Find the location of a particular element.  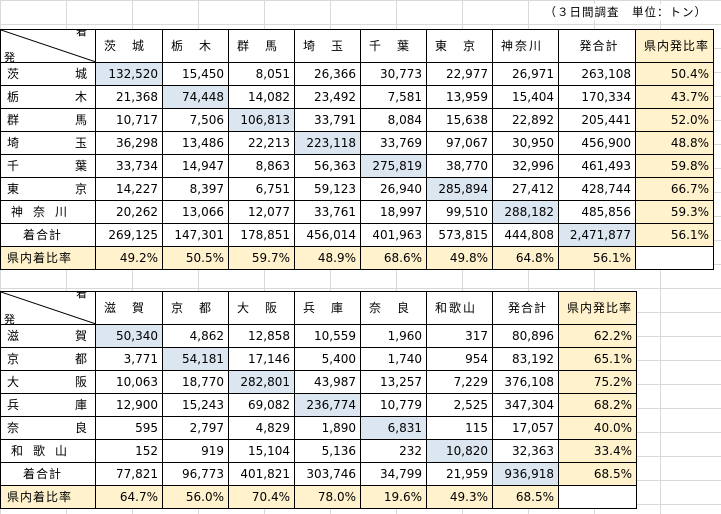

flow-cell: 10,779 is located at coordinates (393, 405).